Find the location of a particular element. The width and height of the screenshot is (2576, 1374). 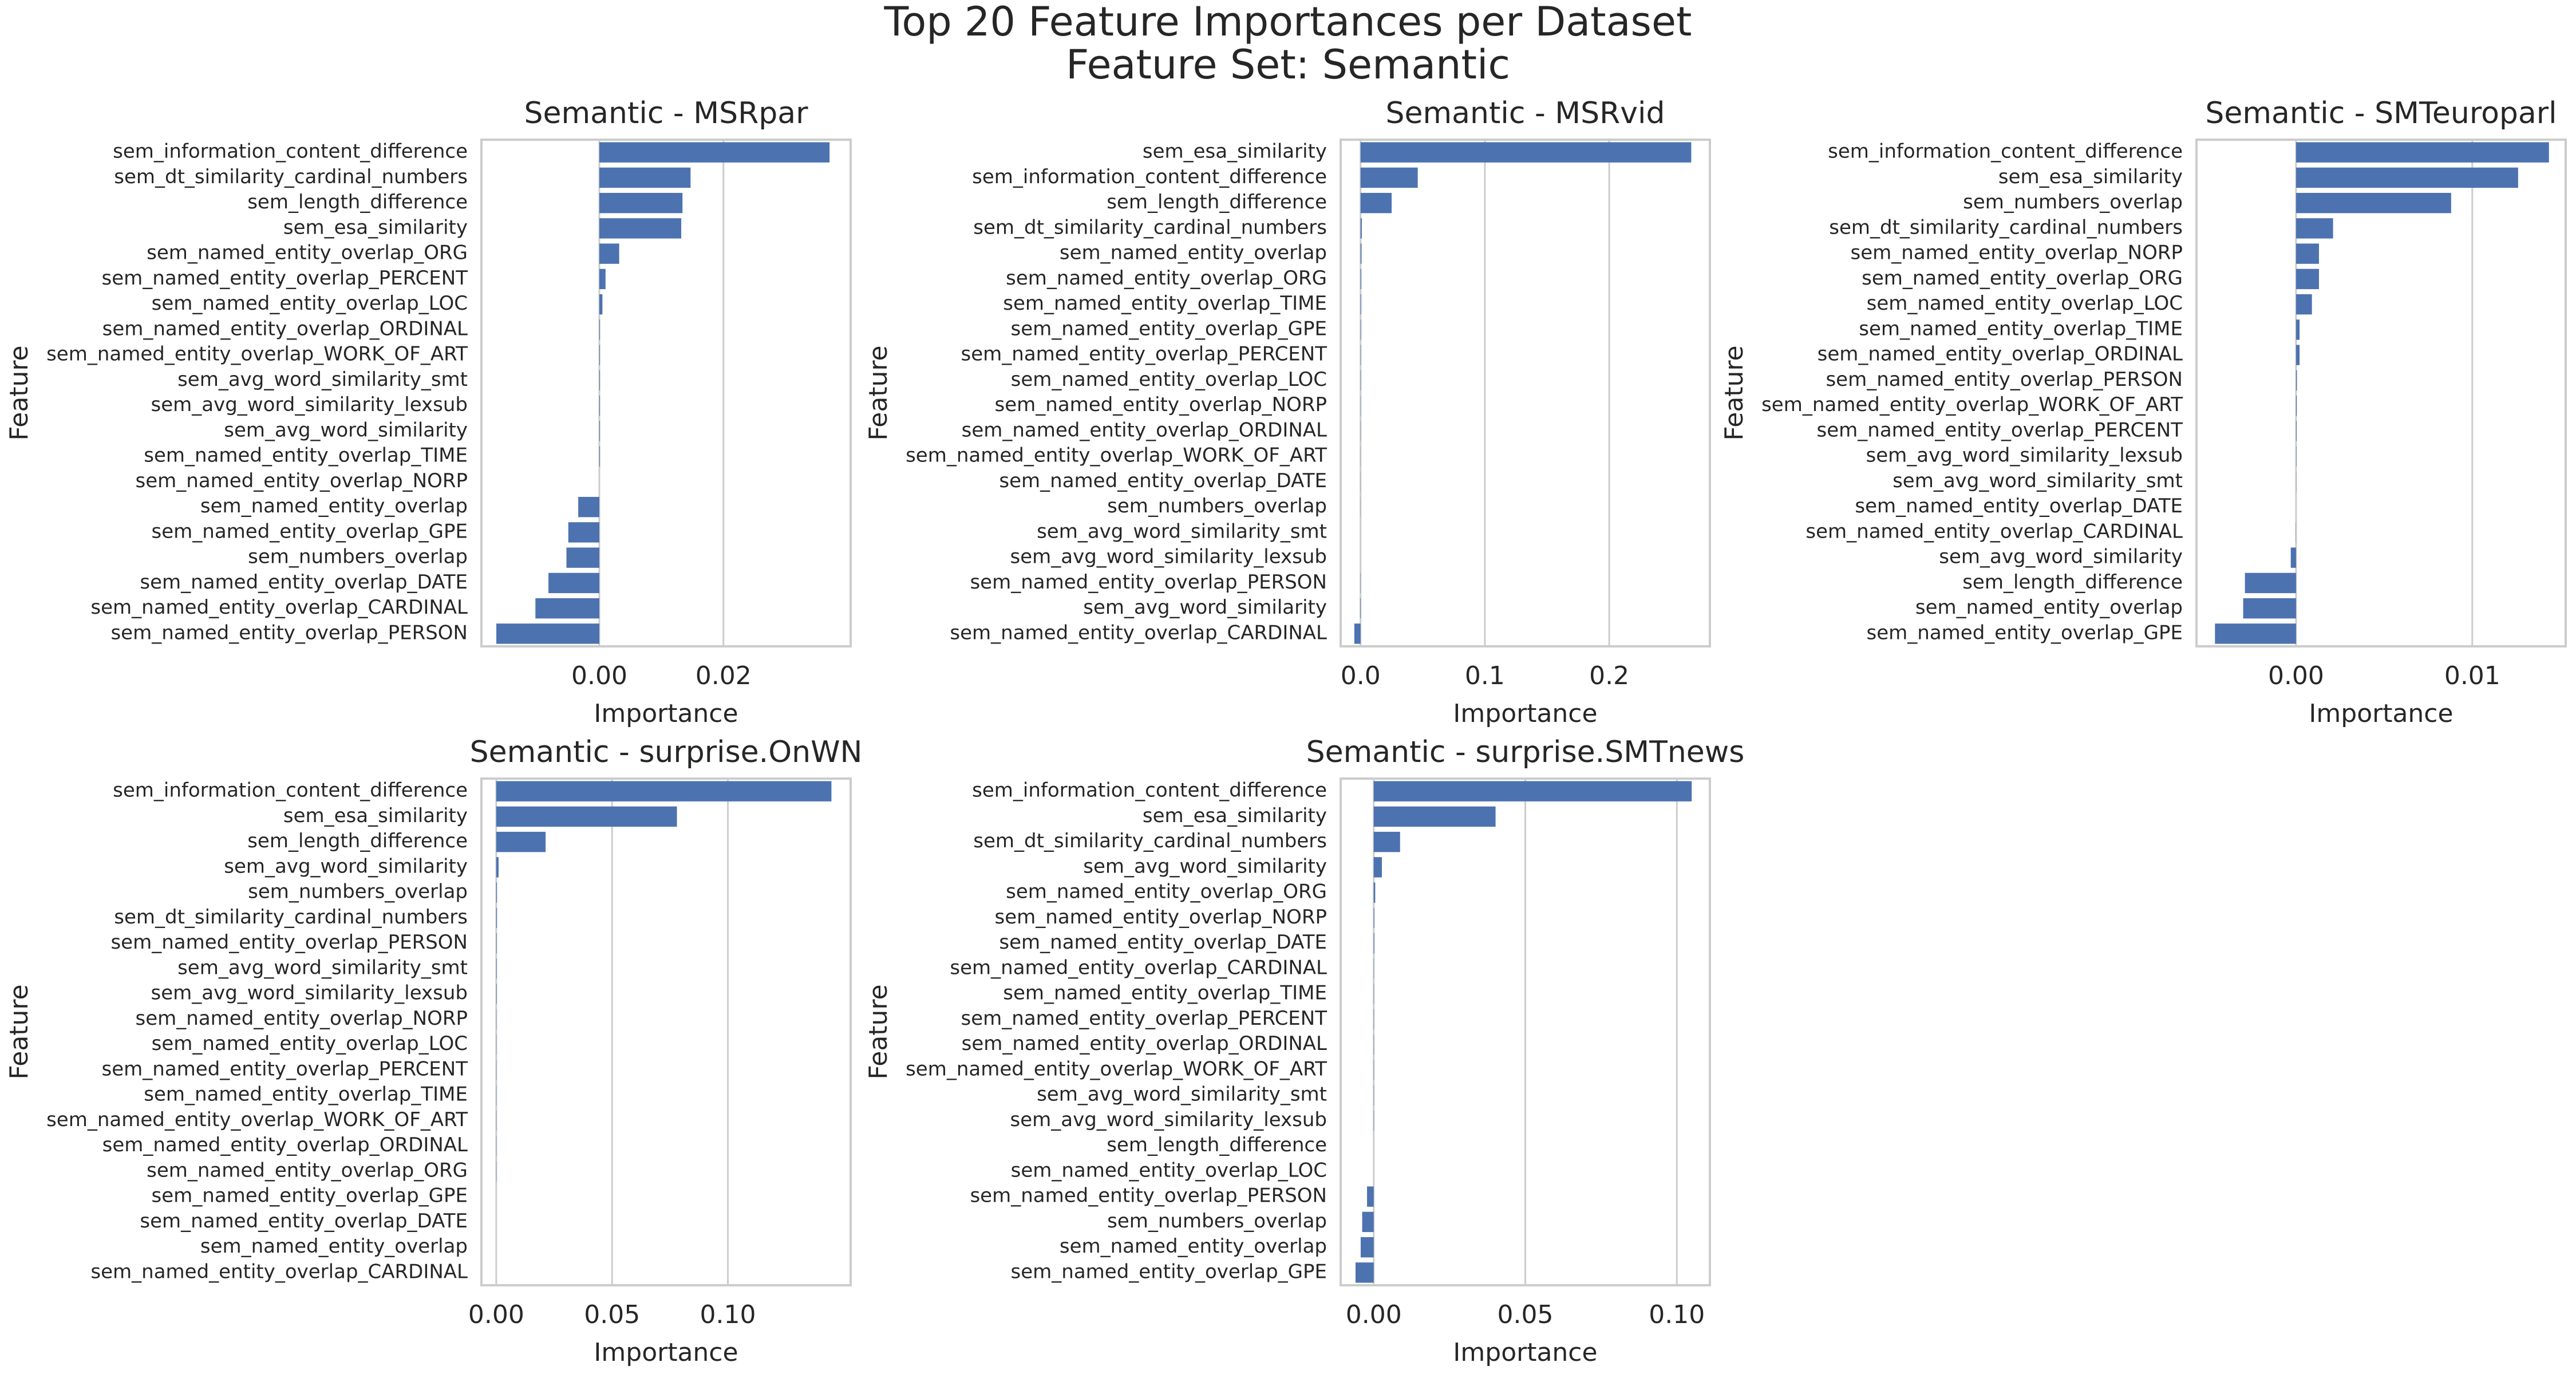

y-tick-label: sem_named_entity_overlap_NORP is located at coordinates (302, 481).